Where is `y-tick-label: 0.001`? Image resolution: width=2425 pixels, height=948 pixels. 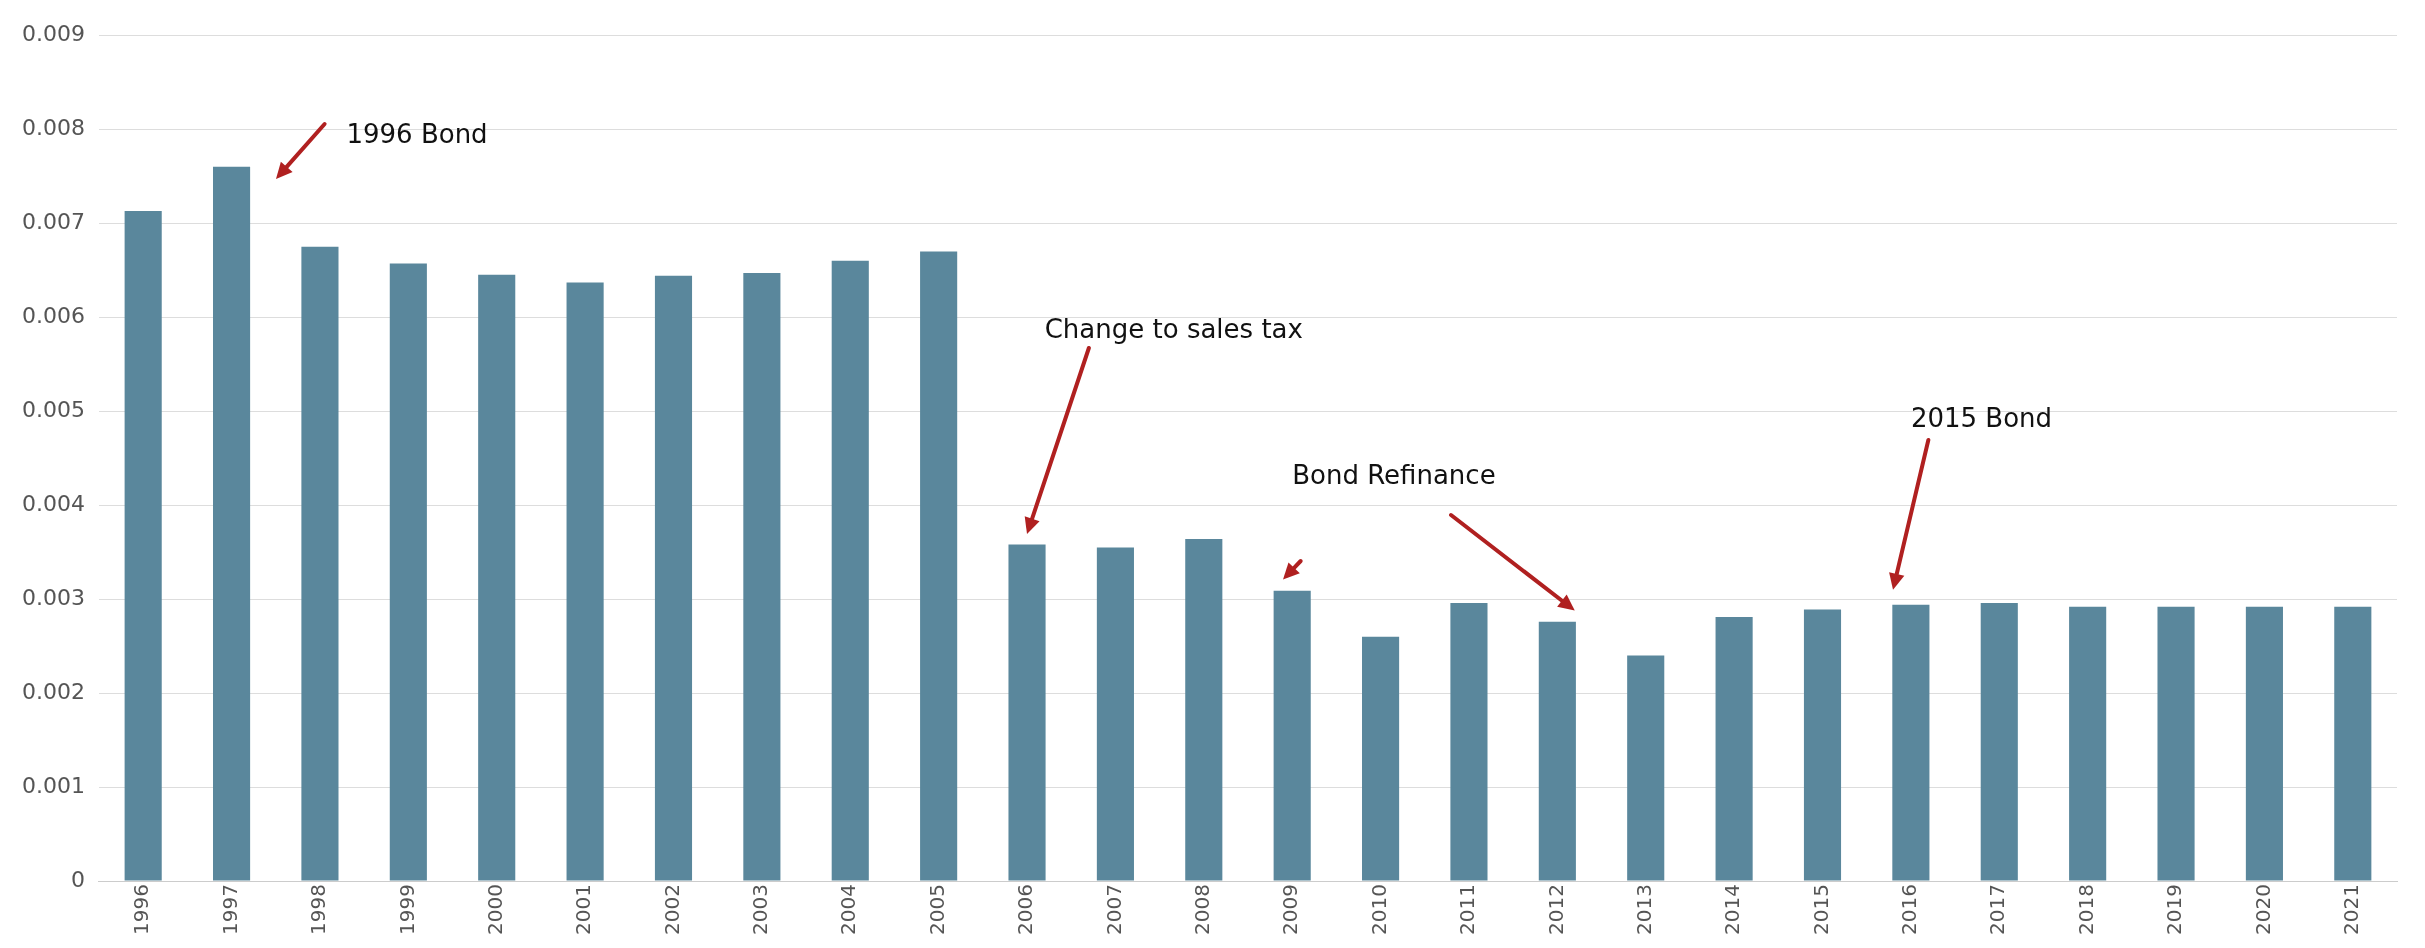 y-tick-label: 0.001 is located at coordinates (53, 785).